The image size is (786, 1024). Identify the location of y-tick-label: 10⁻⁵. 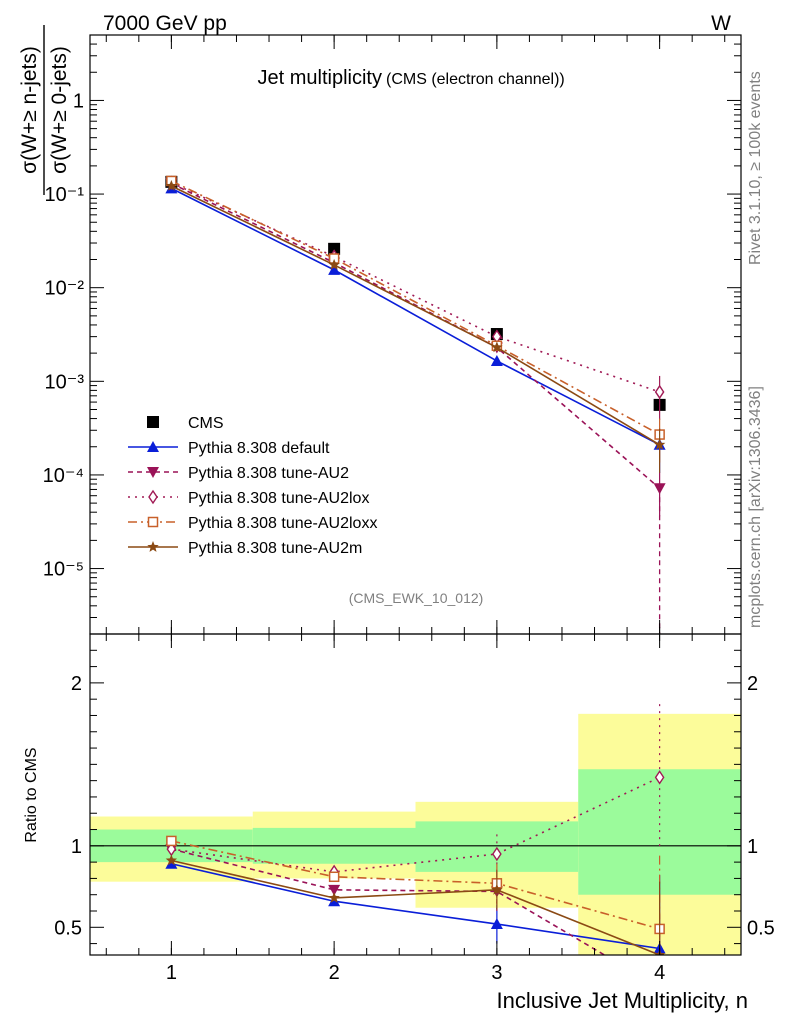
(63, 570).